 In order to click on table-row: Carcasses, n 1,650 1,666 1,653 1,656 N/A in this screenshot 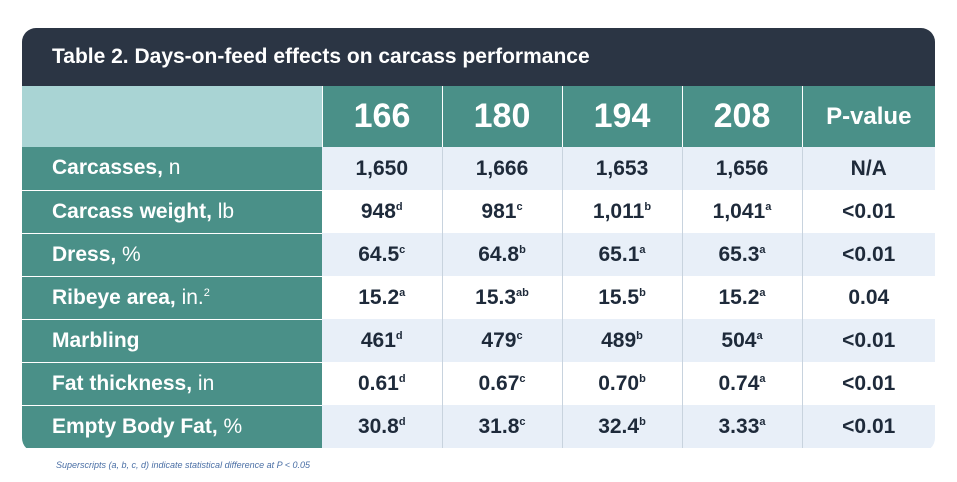, I will do `click(478, 169)`.